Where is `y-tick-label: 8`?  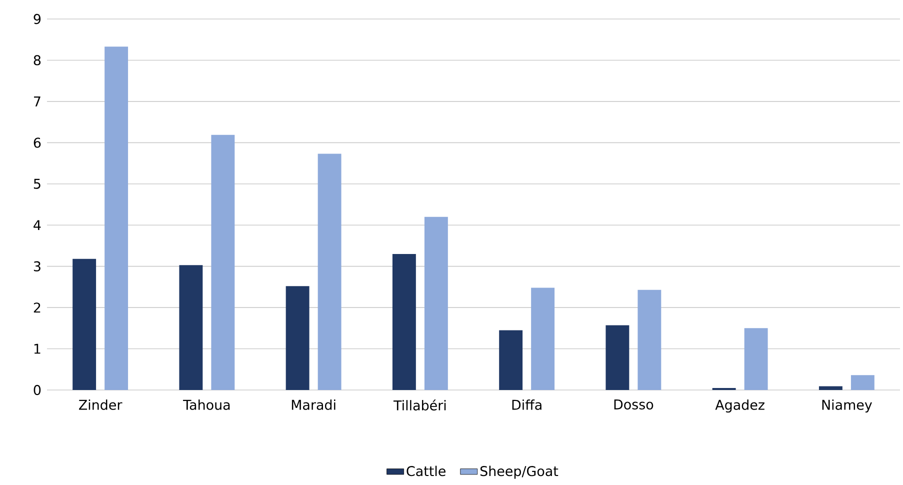
y-tick-label: 8 is located at coordinates (37, 60).